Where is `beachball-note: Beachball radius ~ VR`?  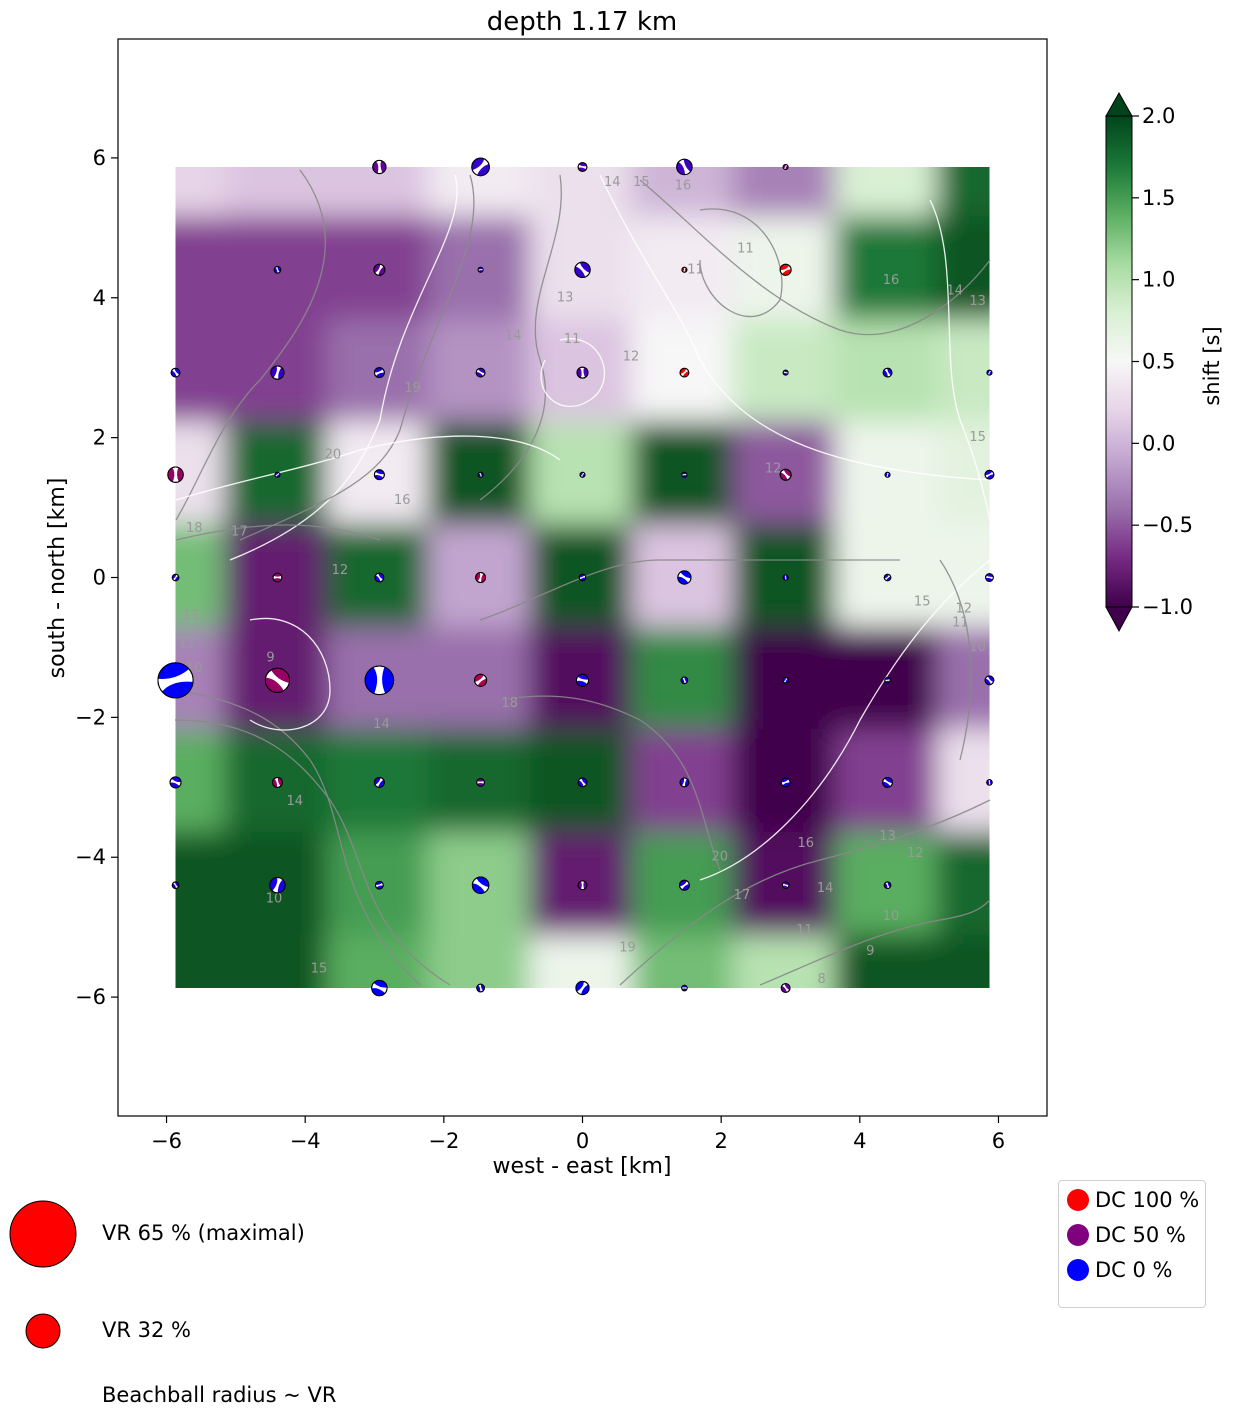 beachball-note: Beachball radius ~ VR is located at coordinates (219, 1395).